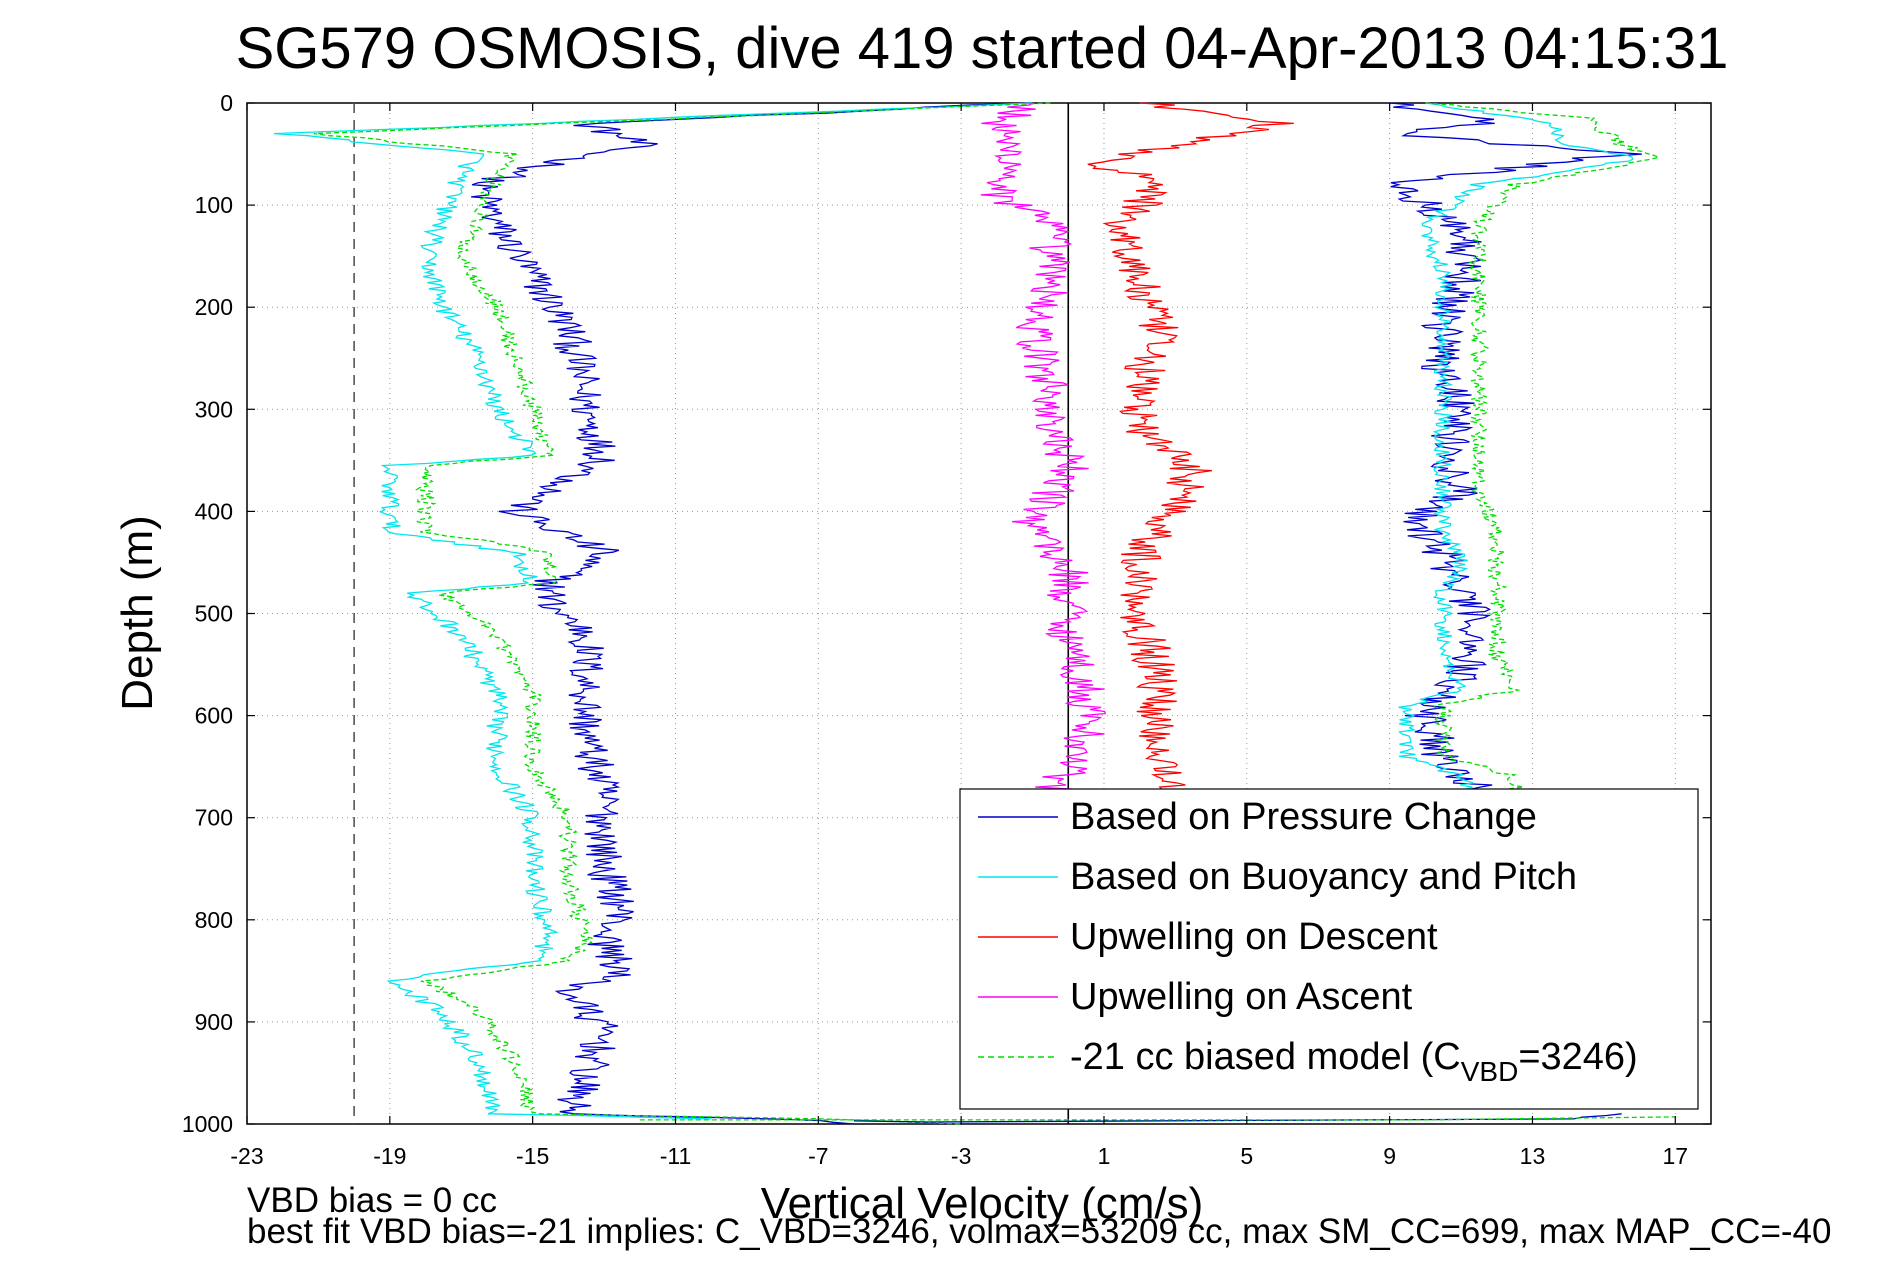 The width and height of the screenshot is (1891, 1262). What do you see at coordinates (1241, 997) in the screenshot?
I see `legend-label: Upwelling on Ascent` at bounding box center [1241, 997].